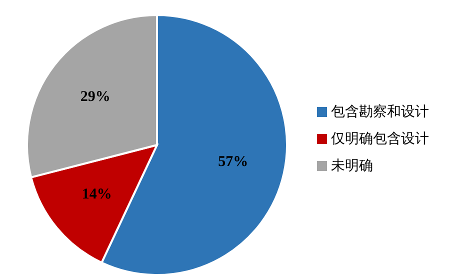 This screenshot has width=459, height=277. I want to click on data-label: 57%, so click(233, 162).